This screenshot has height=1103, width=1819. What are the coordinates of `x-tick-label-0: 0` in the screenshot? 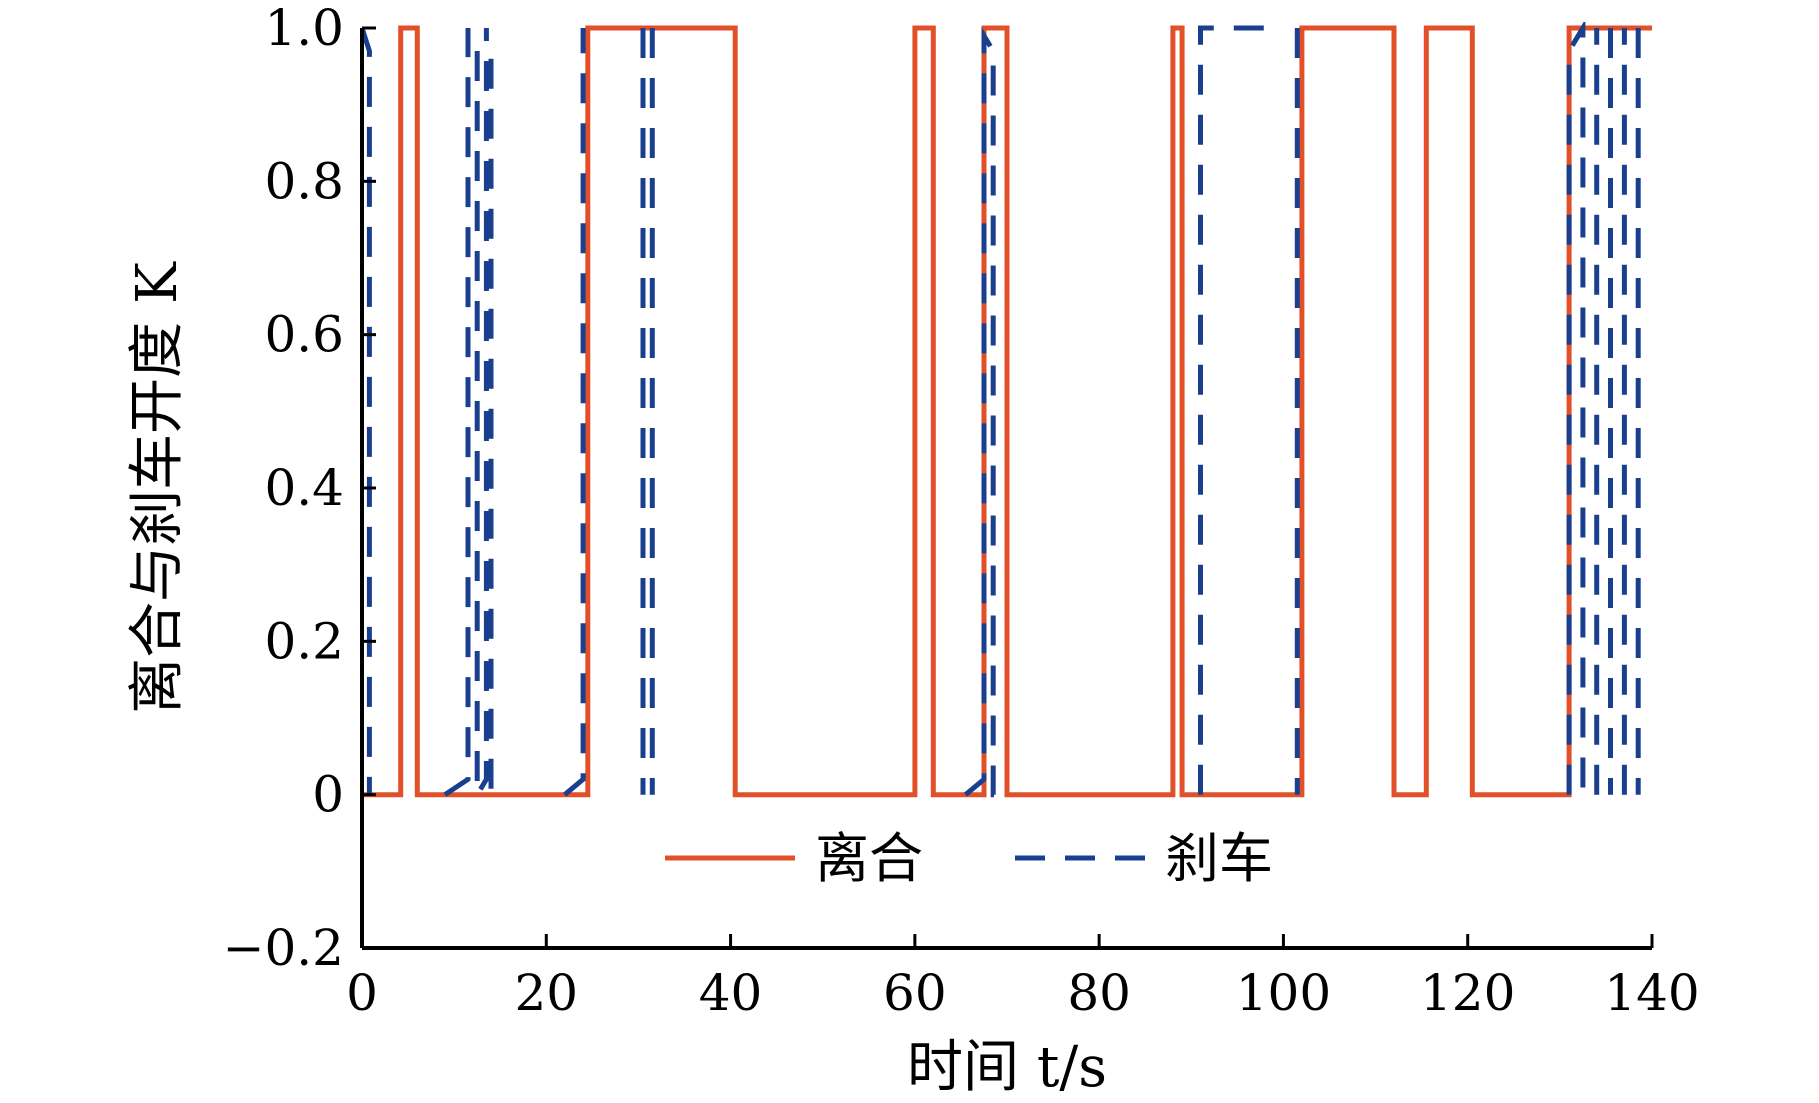 It's located at (362, 993).